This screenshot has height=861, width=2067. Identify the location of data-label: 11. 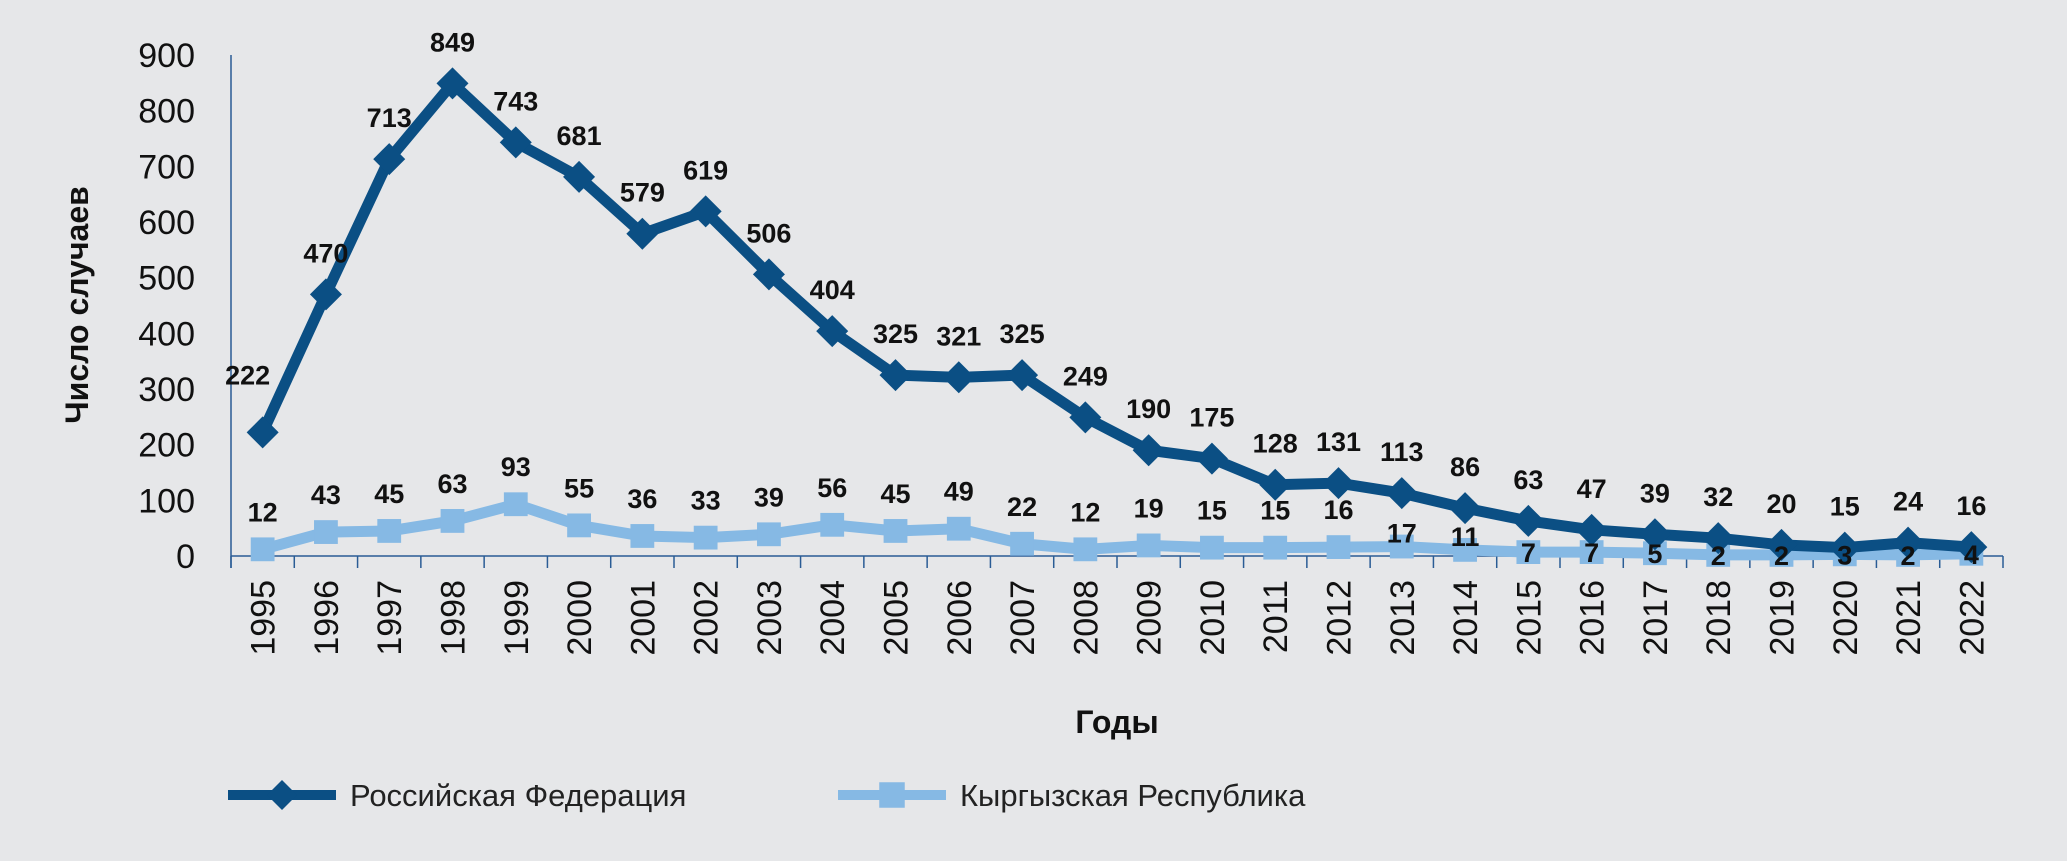
(1465, 537).